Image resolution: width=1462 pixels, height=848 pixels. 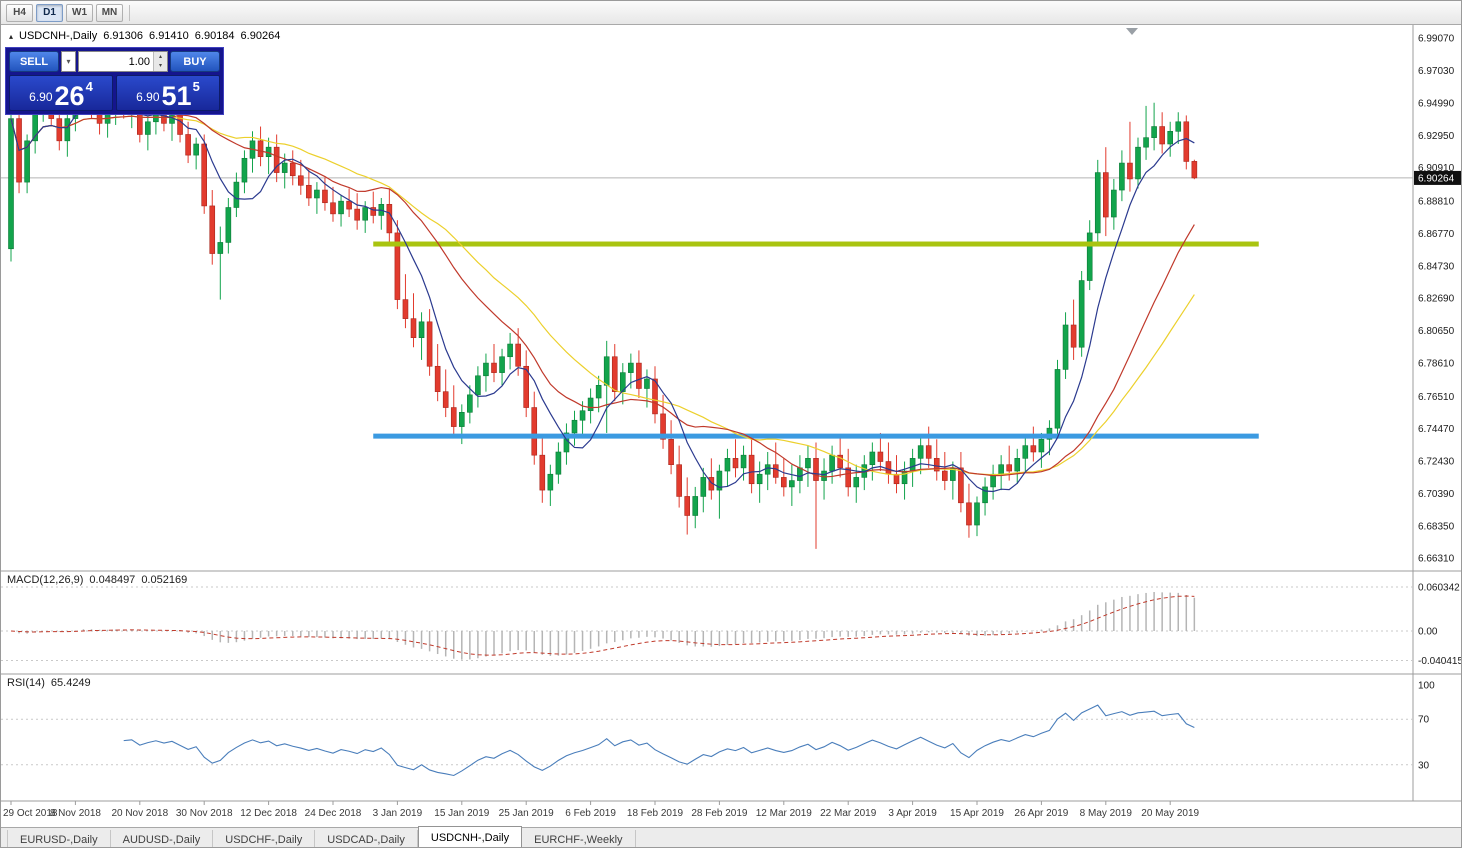 I want to click on svg-text: 6.78610, so click(x=1436, y=363).